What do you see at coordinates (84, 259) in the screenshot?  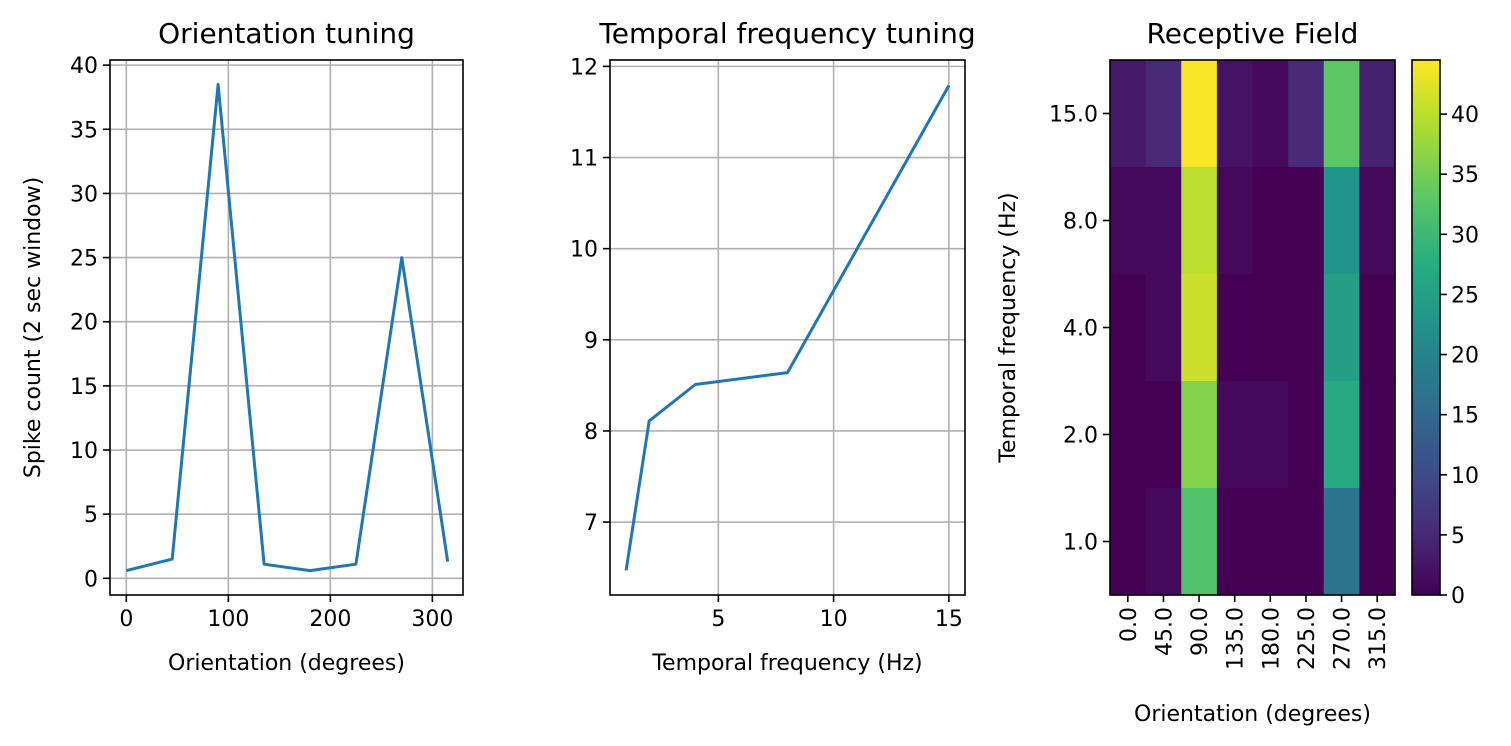 I see `y-tick-label: 25` at bounding box center [84, 259].